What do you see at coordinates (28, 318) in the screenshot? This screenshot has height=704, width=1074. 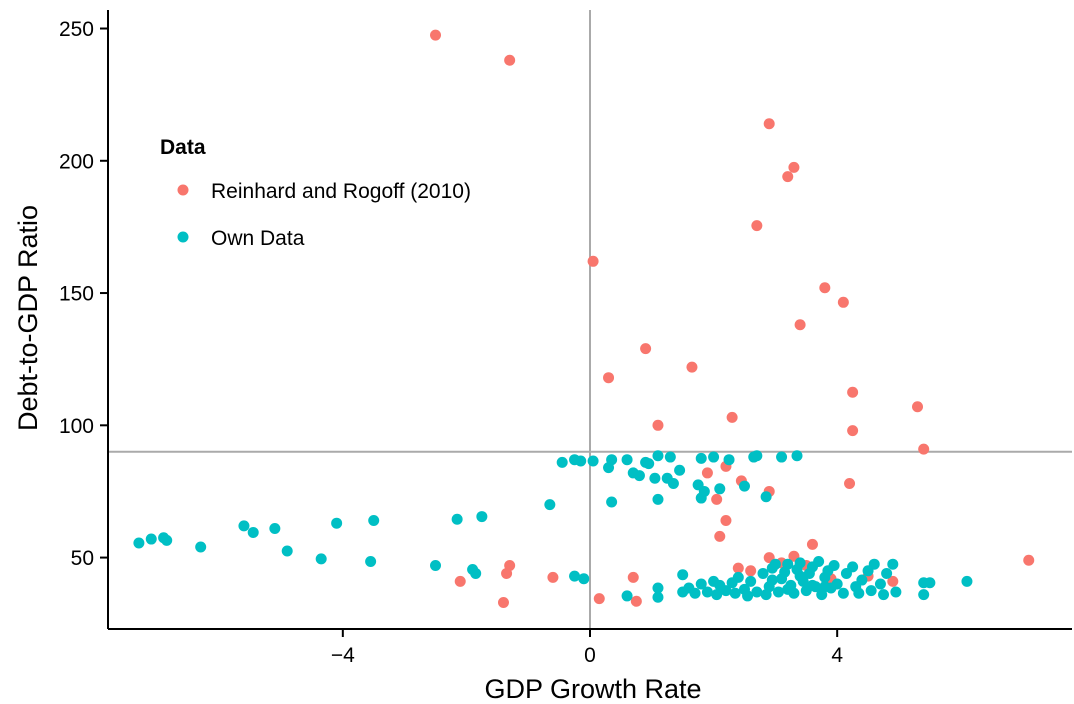 I see `y-axis-label: Debt-to-GDP Ratio` at bounding box center [28, 318].